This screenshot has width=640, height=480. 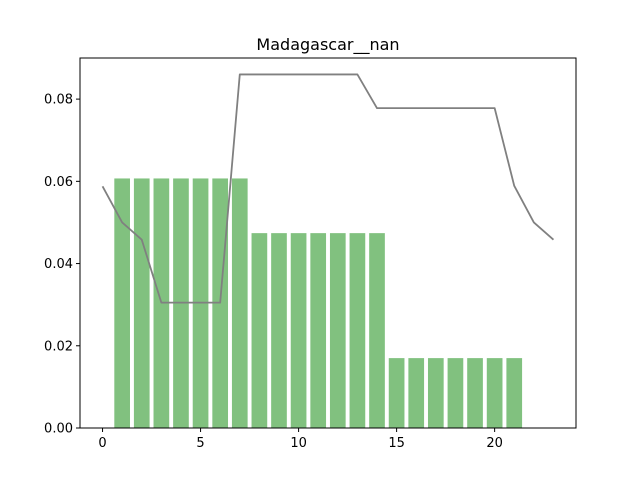 I want to click on x-tick-label: 15, so click(x=396, y=443).